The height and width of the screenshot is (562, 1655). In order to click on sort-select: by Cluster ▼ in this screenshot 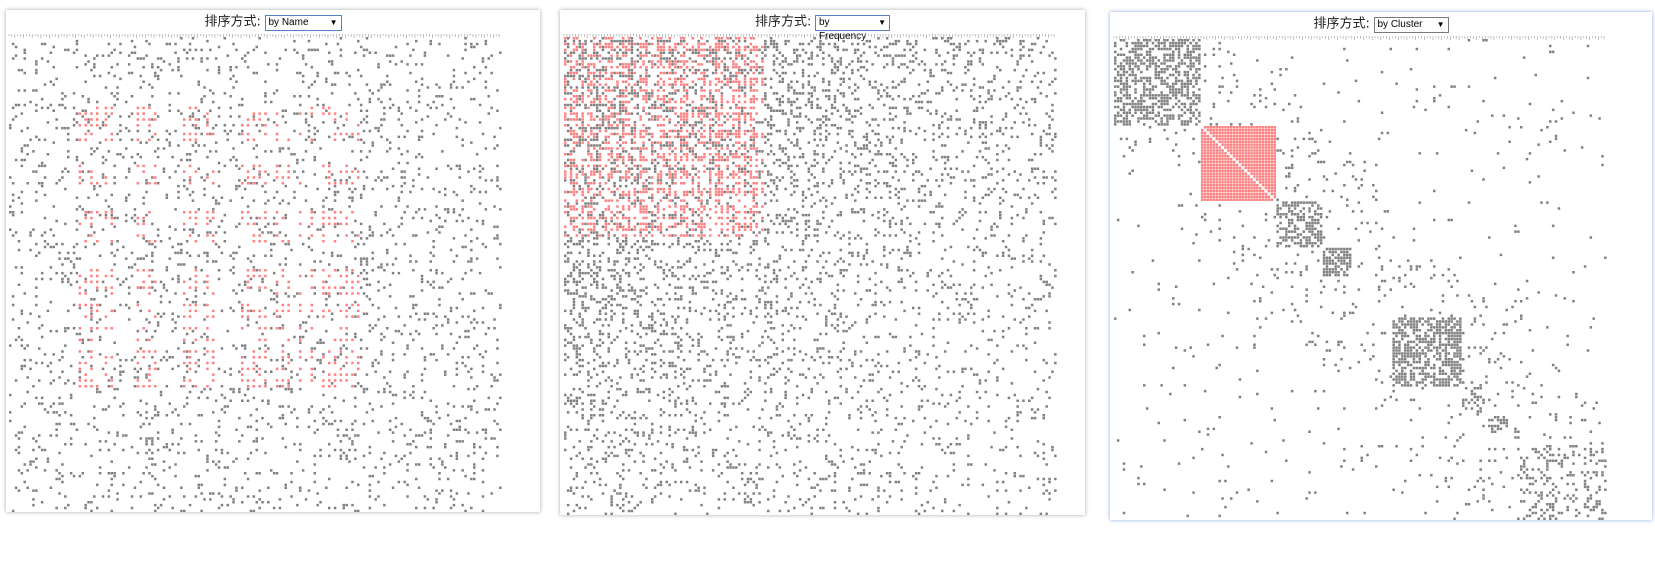, I will do `click(1411, 24)`.